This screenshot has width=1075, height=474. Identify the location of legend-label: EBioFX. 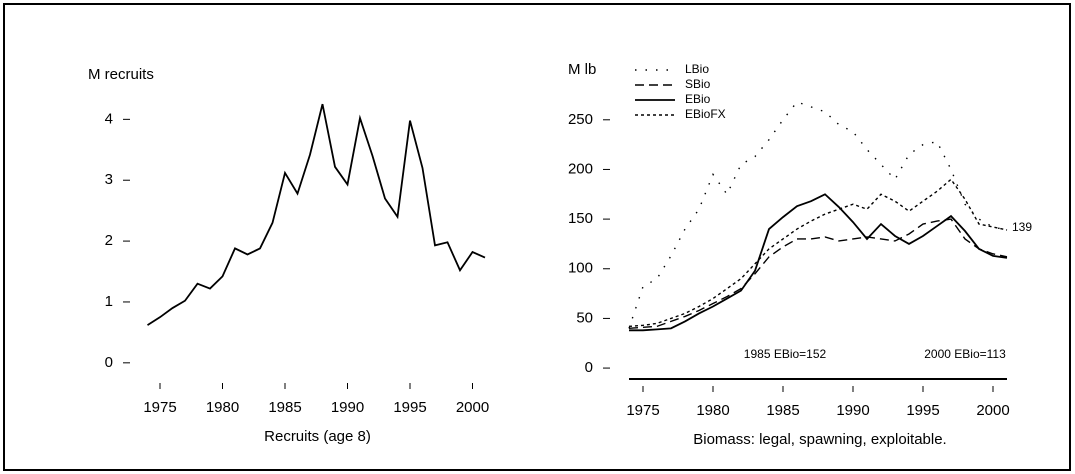
(705, 114).